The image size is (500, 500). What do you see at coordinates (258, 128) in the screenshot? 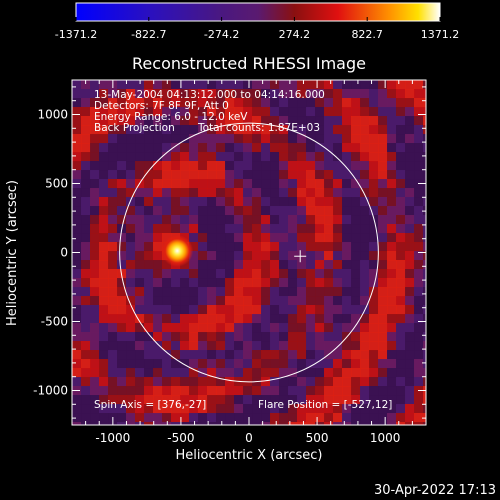
I see `annotation-counts: Total counts: 1.87E+03` at bounding box center [258, 128].